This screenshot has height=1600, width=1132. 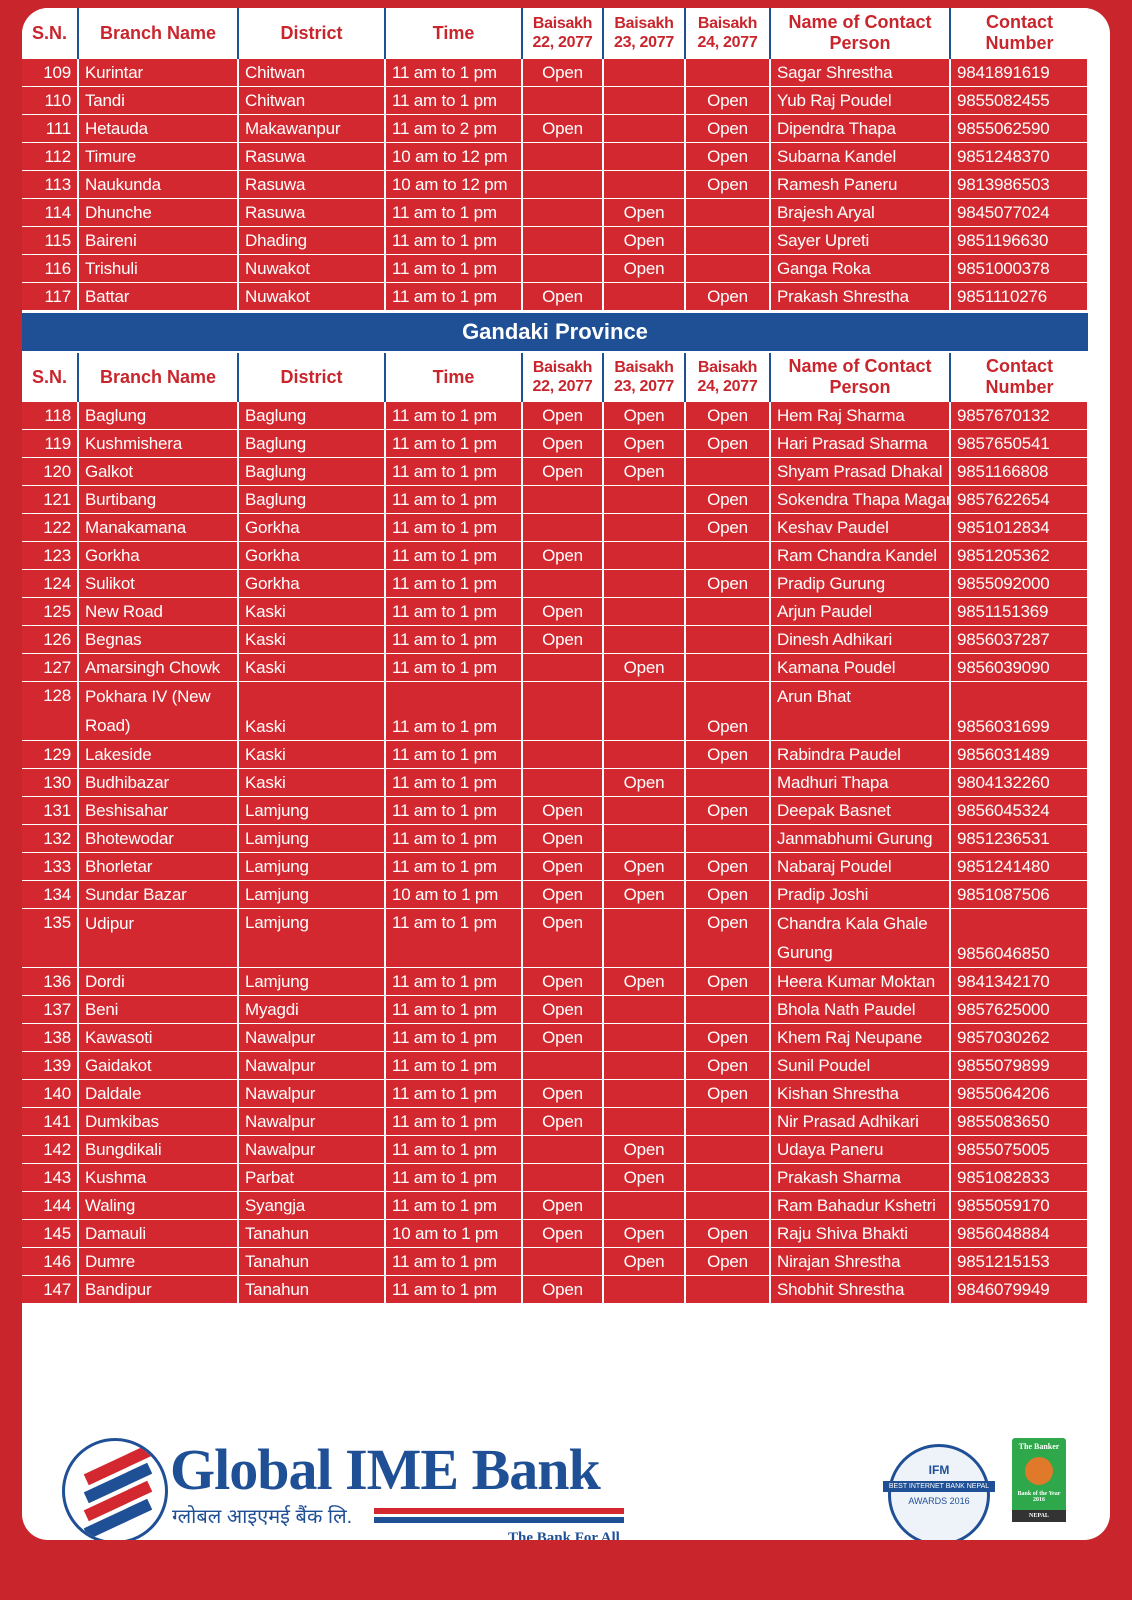 I want to click on branch-name-cell: Bhorletar, so click(x=158, y=866).